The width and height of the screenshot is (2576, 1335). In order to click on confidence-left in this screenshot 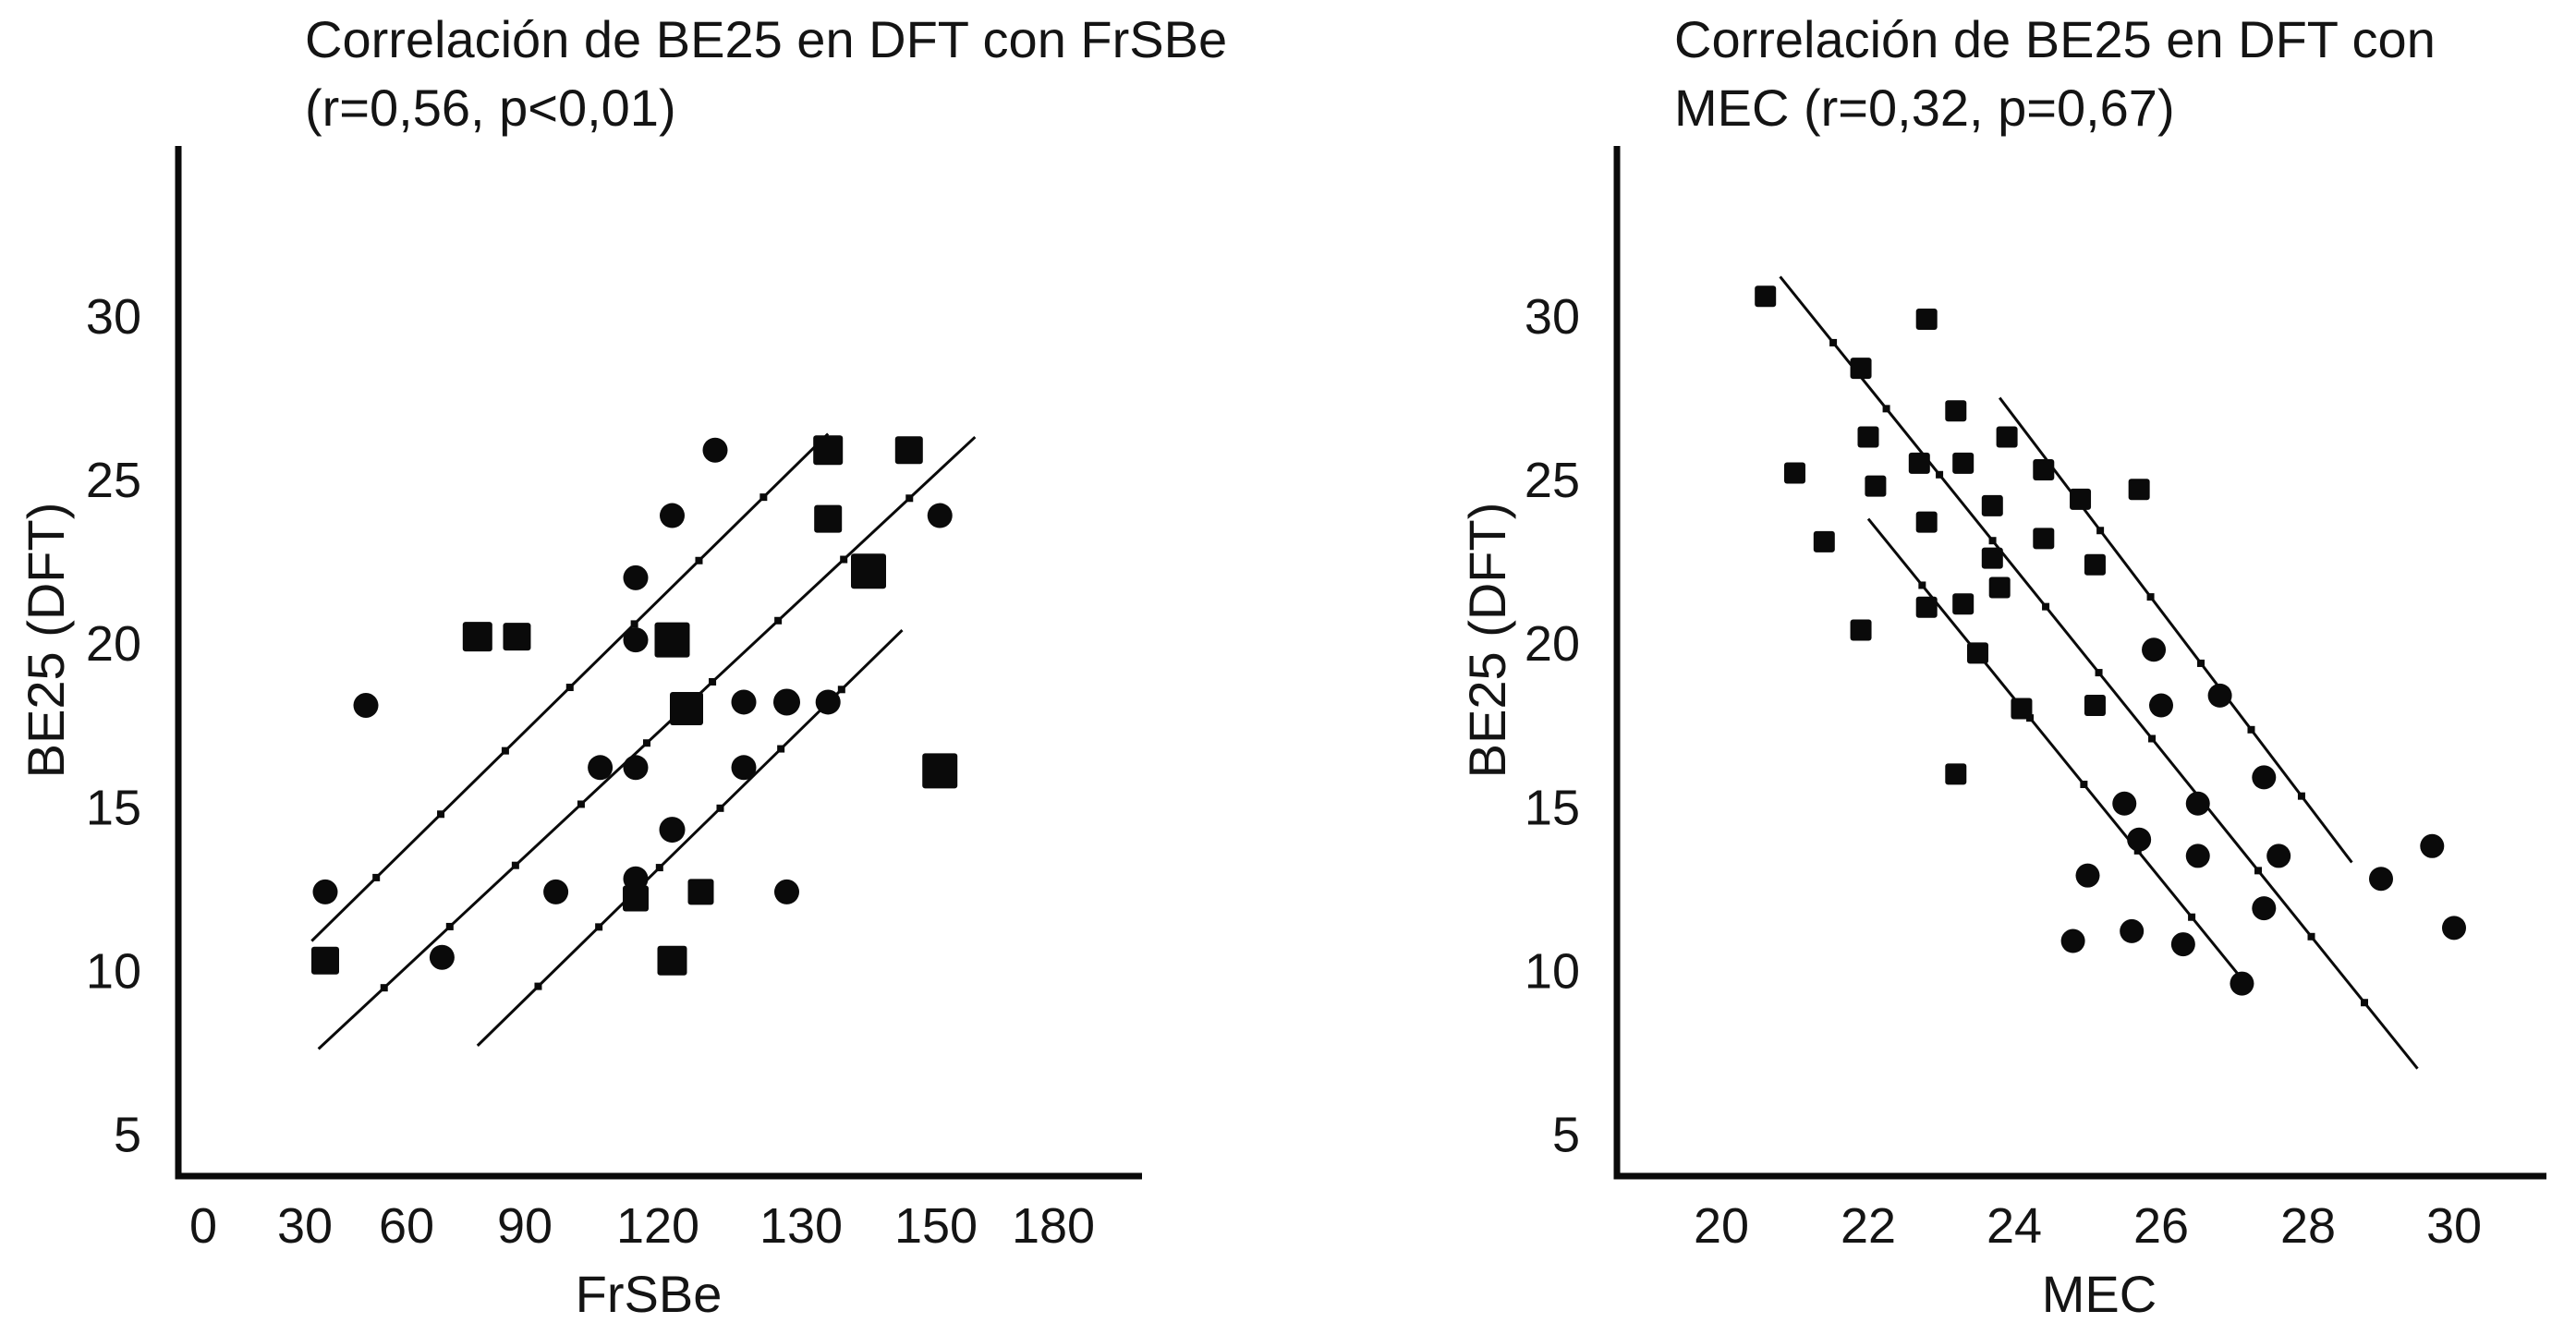, I will do `click(2056, 751)`.